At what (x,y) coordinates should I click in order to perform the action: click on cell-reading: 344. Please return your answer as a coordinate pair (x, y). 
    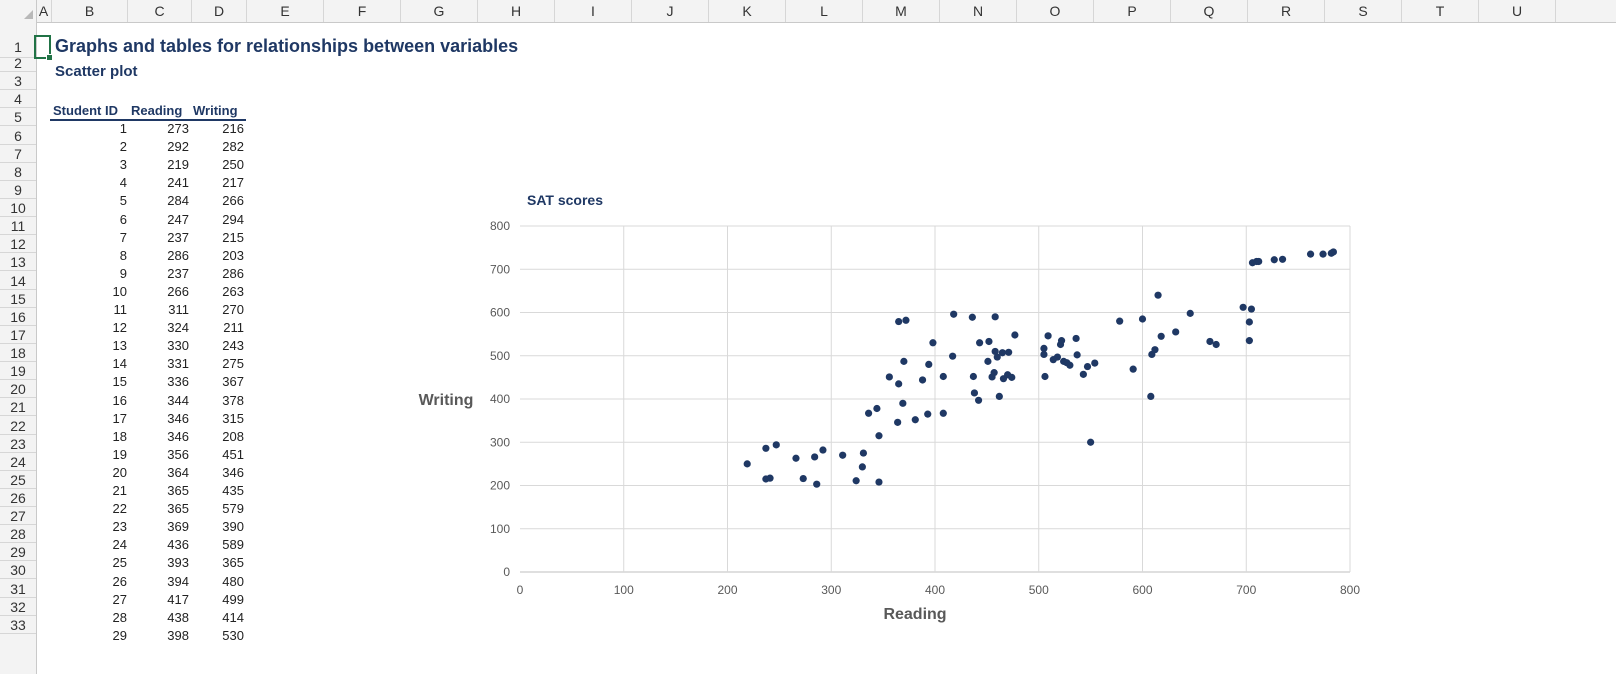
    Looking at the image, I should click on (178, 400).